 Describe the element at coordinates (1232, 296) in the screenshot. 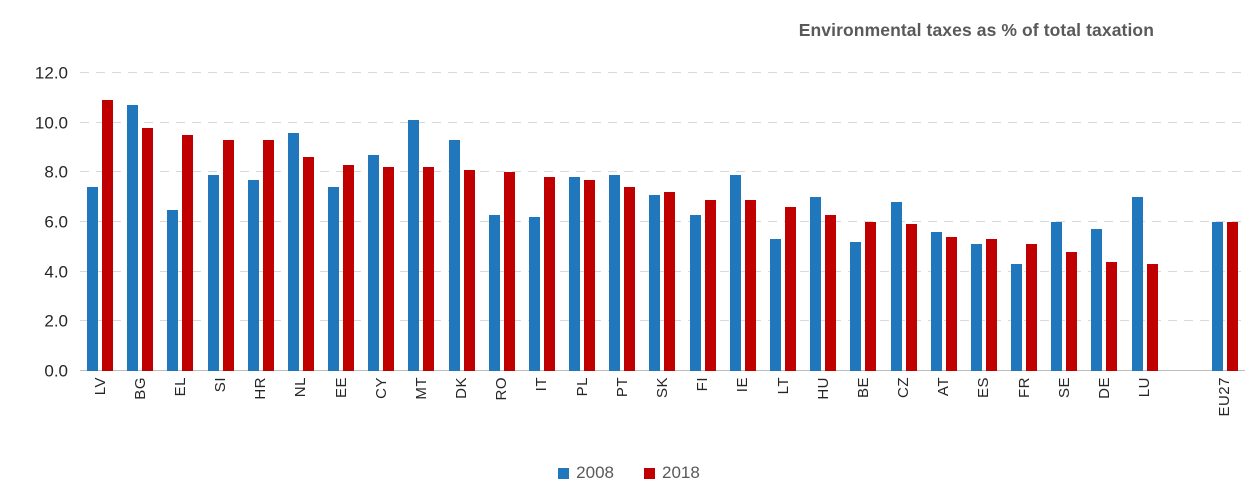

I see `bar-2018-EU27` at that location.